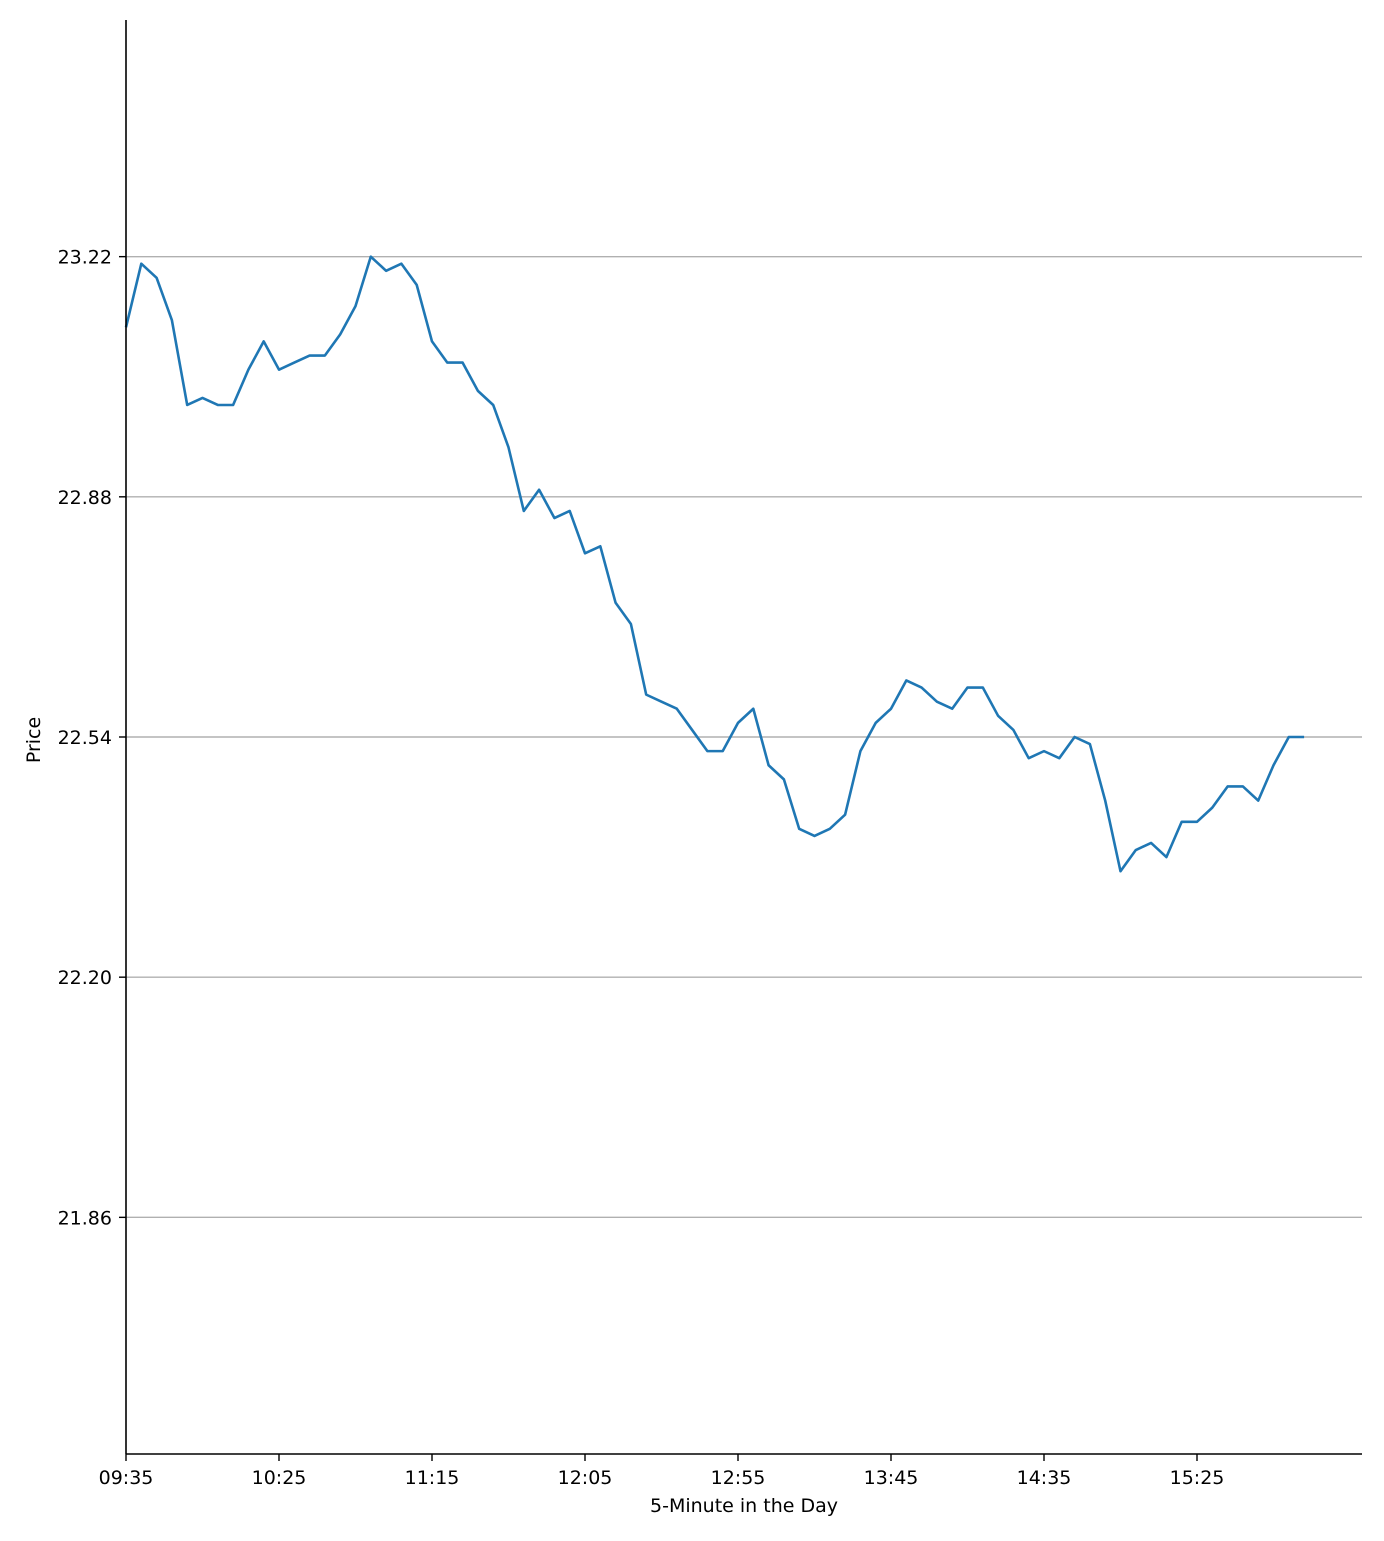 Image resolution: width=1384 pixels, height=1541 pixels. What do you see at coordinates (126, 1478) in the screenshot?
I see `x-tick-label: 09:35` at bounding box center [126, 1478].